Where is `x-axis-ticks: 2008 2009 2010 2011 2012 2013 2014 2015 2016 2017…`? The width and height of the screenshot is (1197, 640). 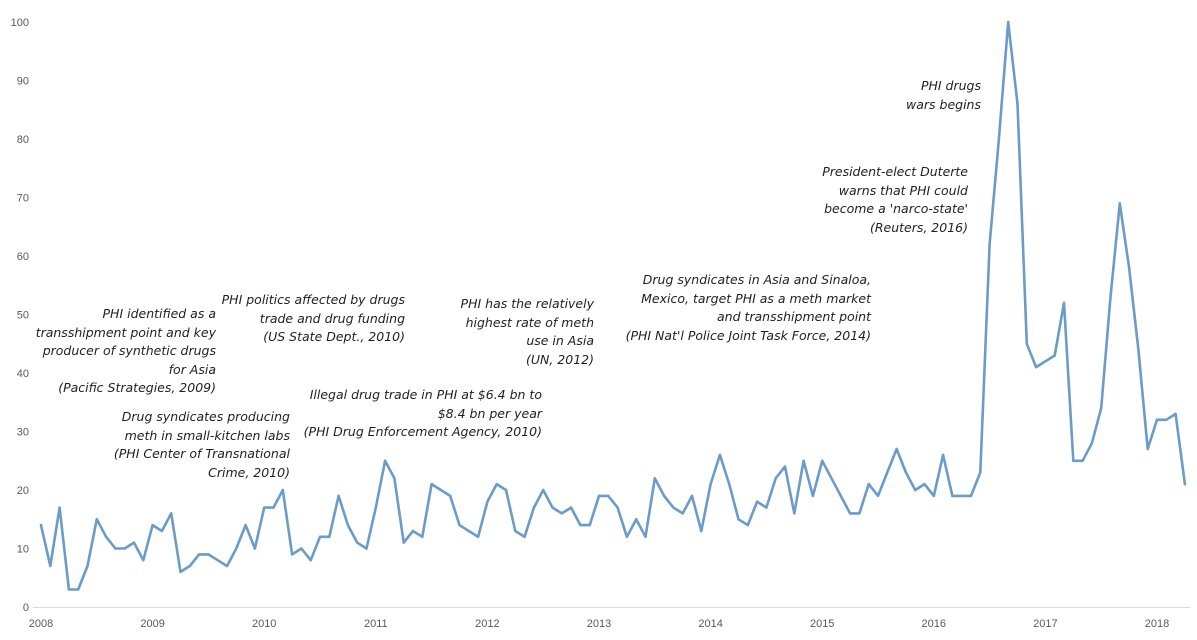 x-axis-ticks: 2008 2009 2010 2011 2012 2013 2014 2015 2016 2017… is located at coordinates (599, 624).